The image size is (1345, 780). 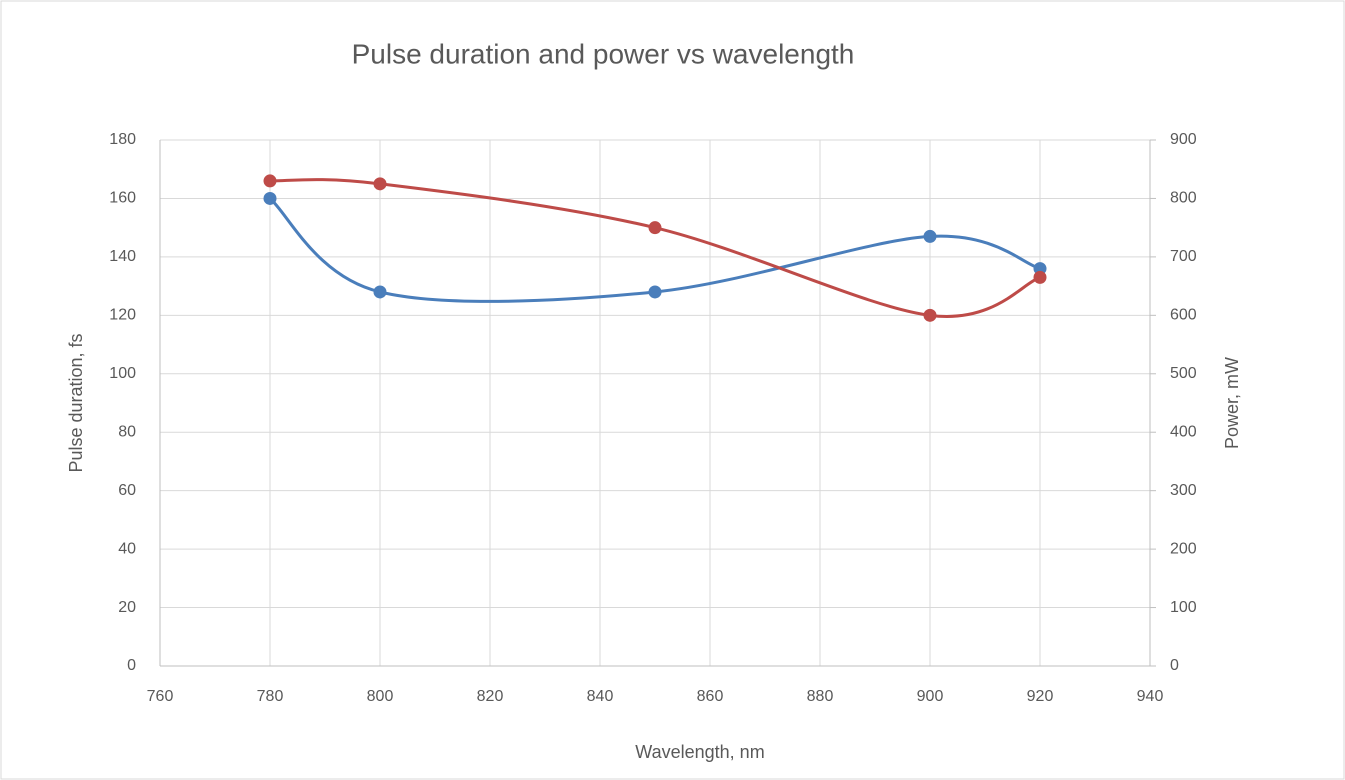 What do you see at coordinates (1183, 139) in the screenshot?
I see `y2-tick-label: 900` at bounding box center [1183, 139].